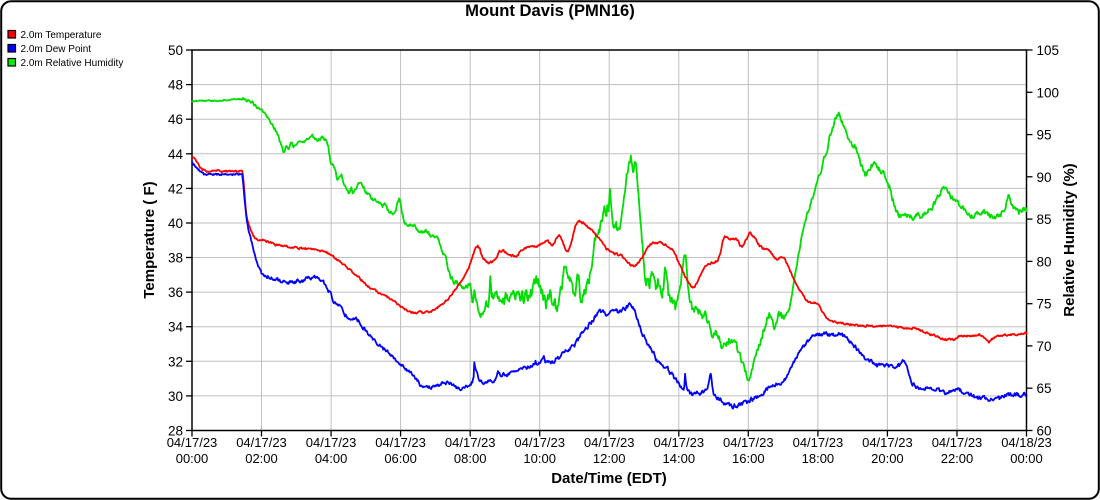 This screenshot has height=500, width=1100. I want to click on svg-text: 04:00, so click(331, 458).